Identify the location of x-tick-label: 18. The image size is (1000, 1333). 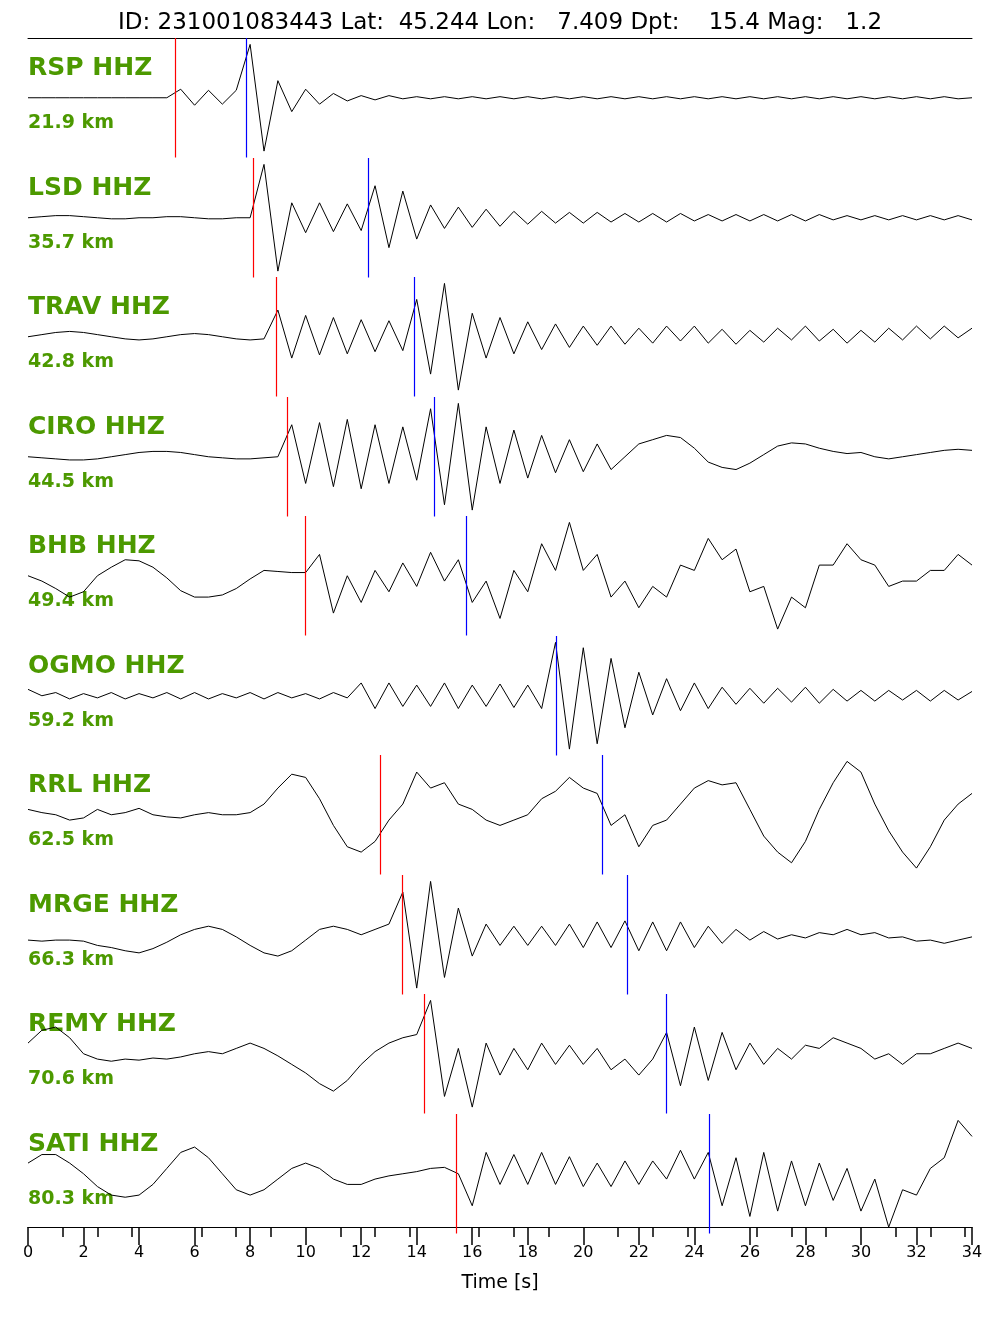
(527, 1251).